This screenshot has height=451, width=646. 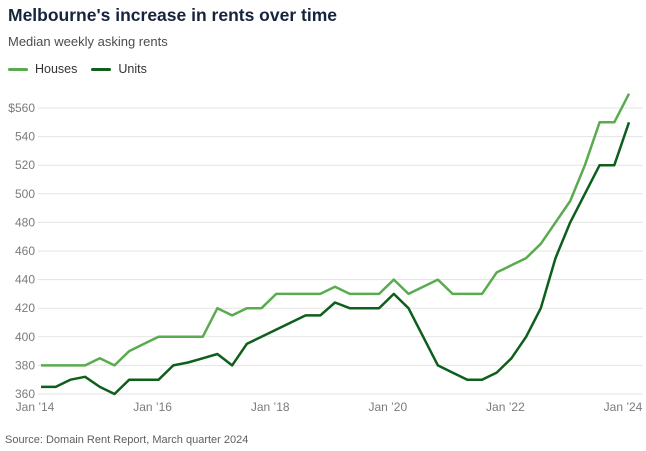 What do you see at coordinates (35, 407) in the screenshot?
I see `x-tick-label: Jan ’14` at bounding box center [35, 407].